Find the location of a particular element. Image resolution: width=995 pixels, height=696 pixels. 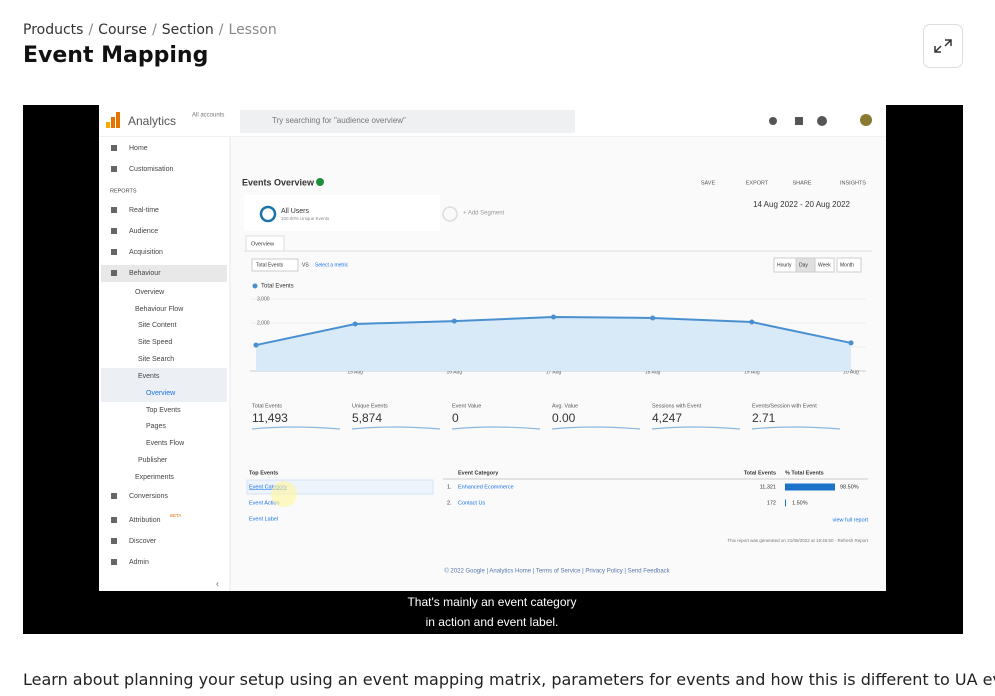

nav-item: Acquisition is located at coordinates (146, 252).